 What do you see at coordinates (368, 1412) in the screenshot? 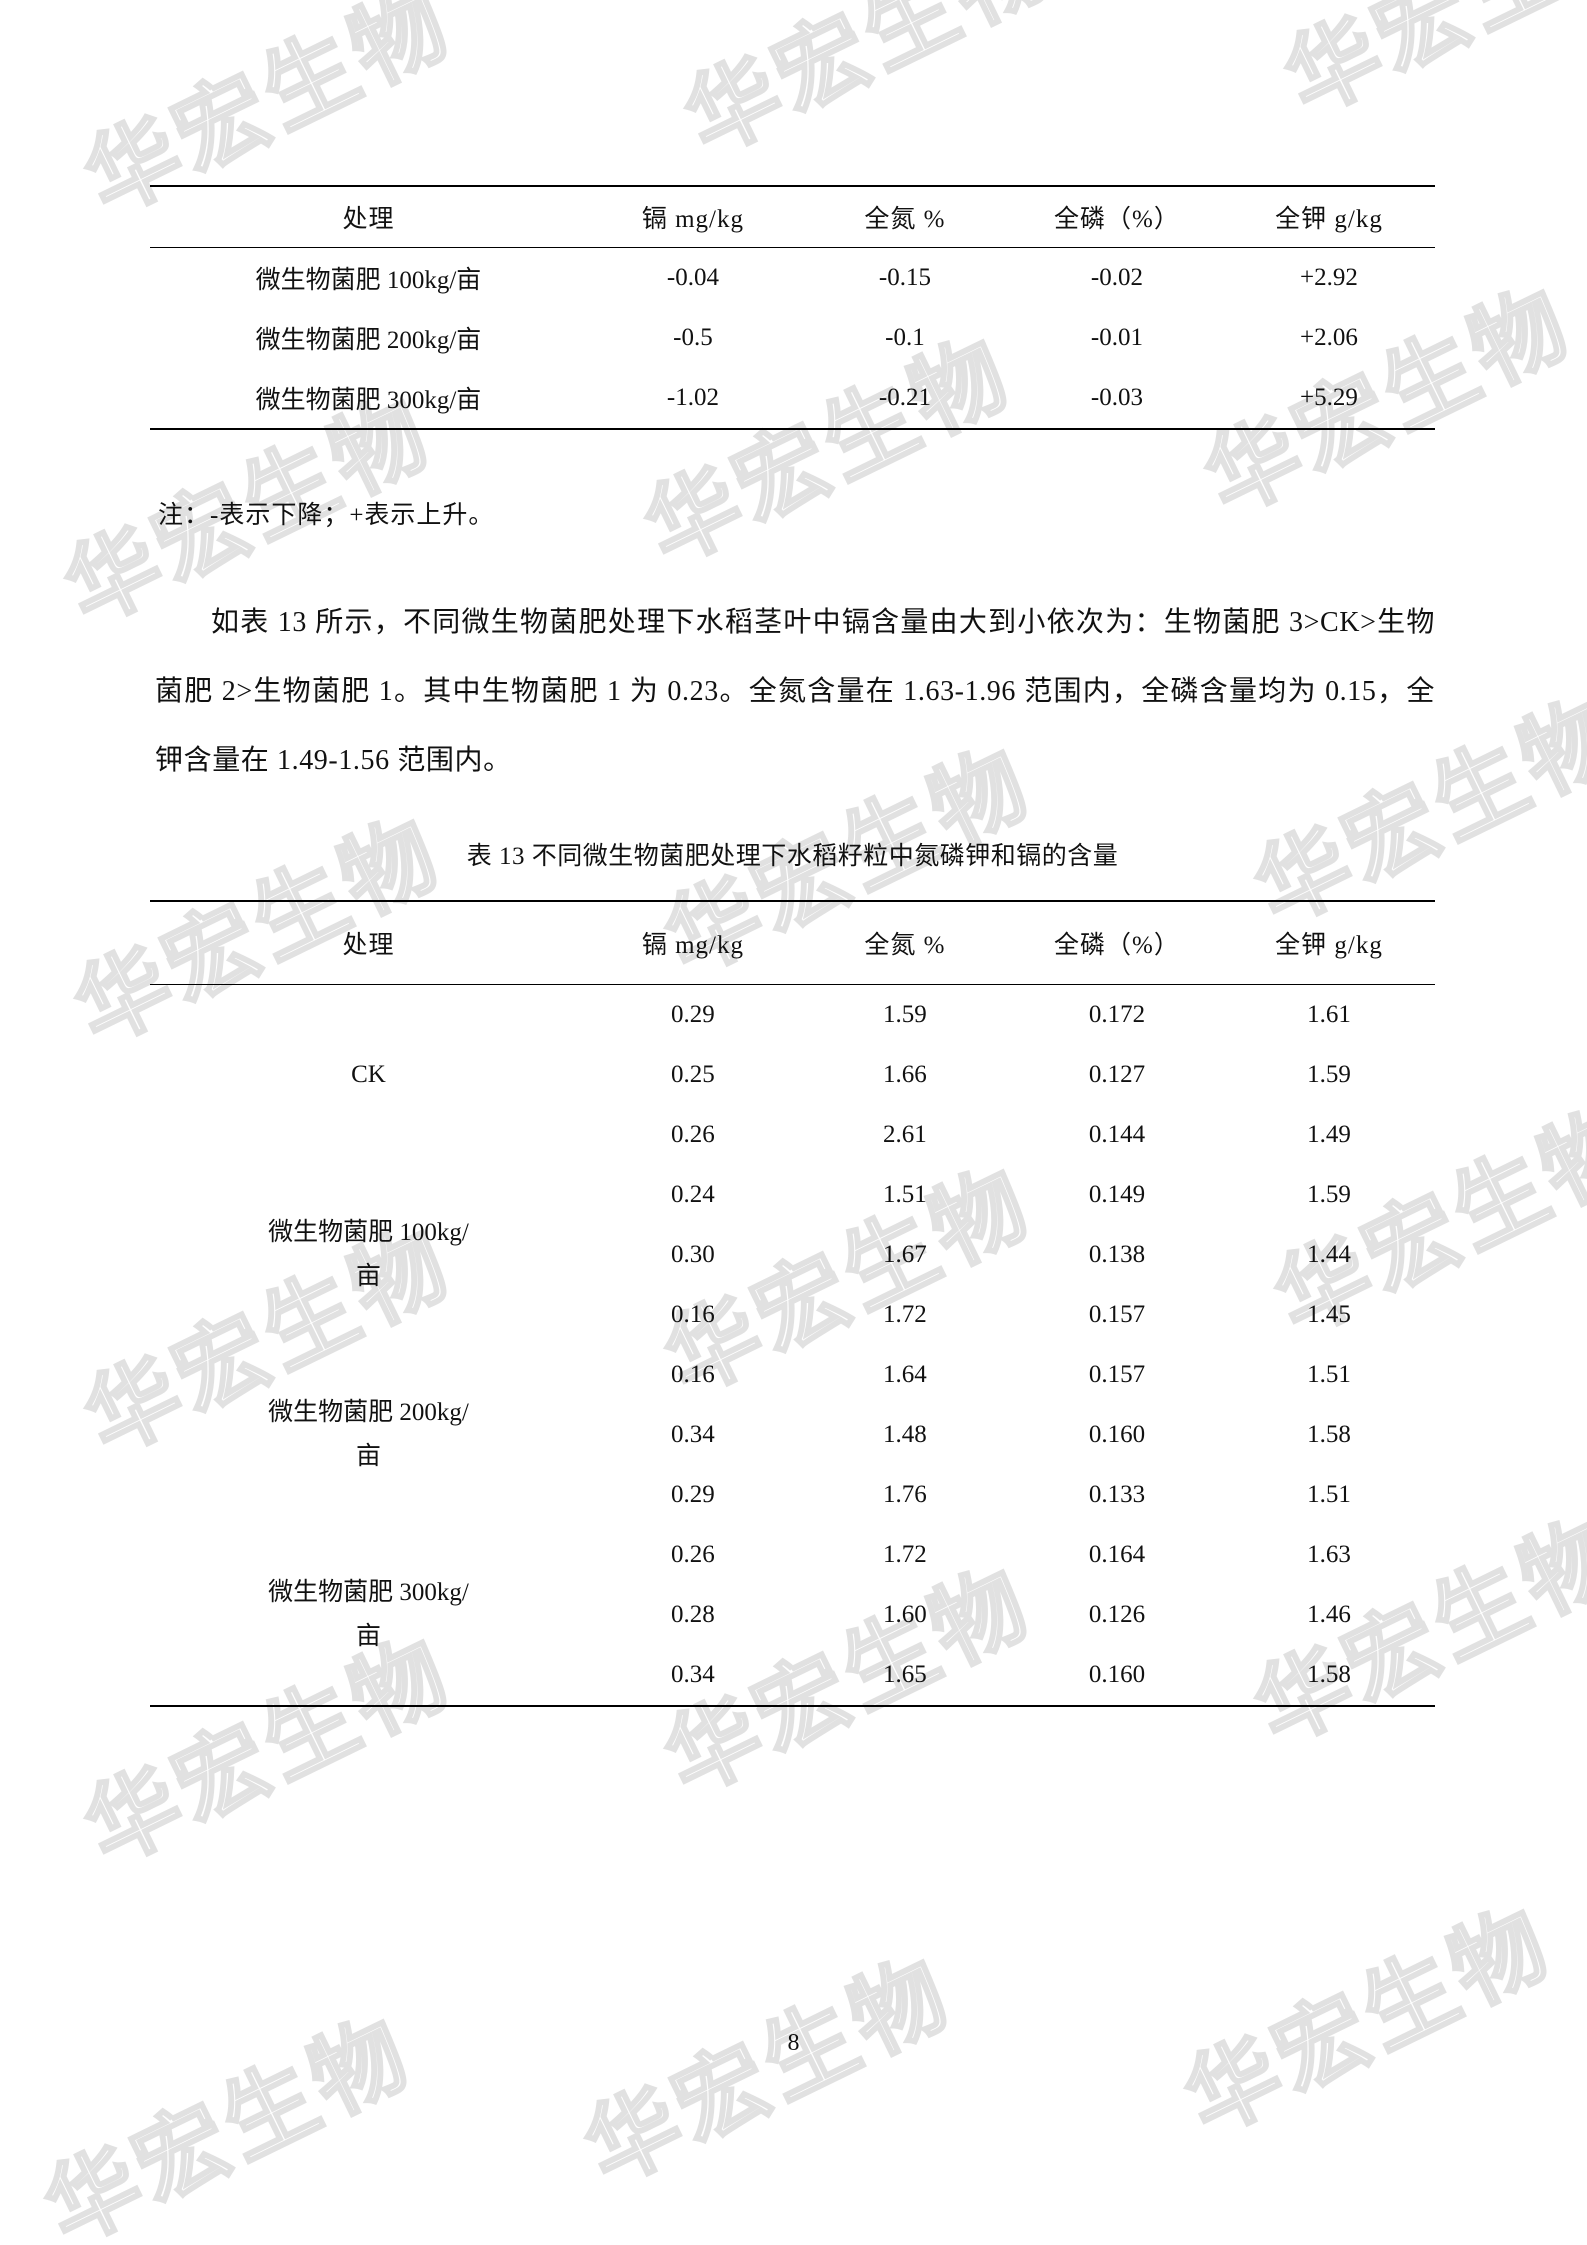
I see `treatment-line-1: 微生物菌肥 200kg/` at bounding box center [368, 1412].